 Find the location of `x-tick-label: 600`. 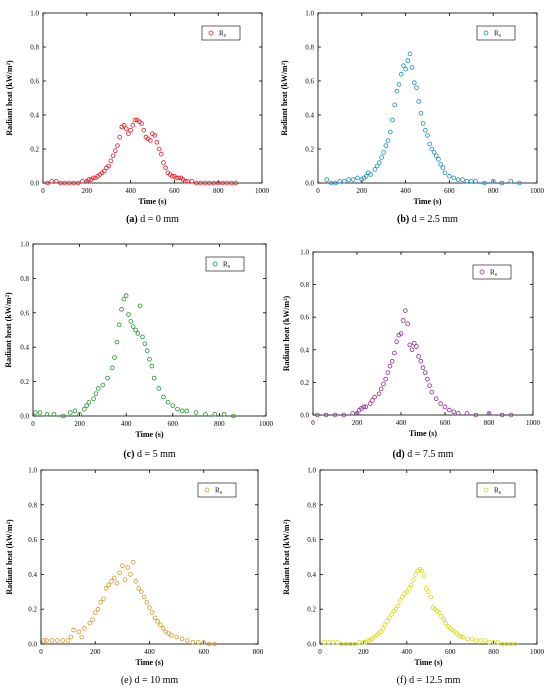

x-tick-label: 600 is located at coordinates (445, 423).